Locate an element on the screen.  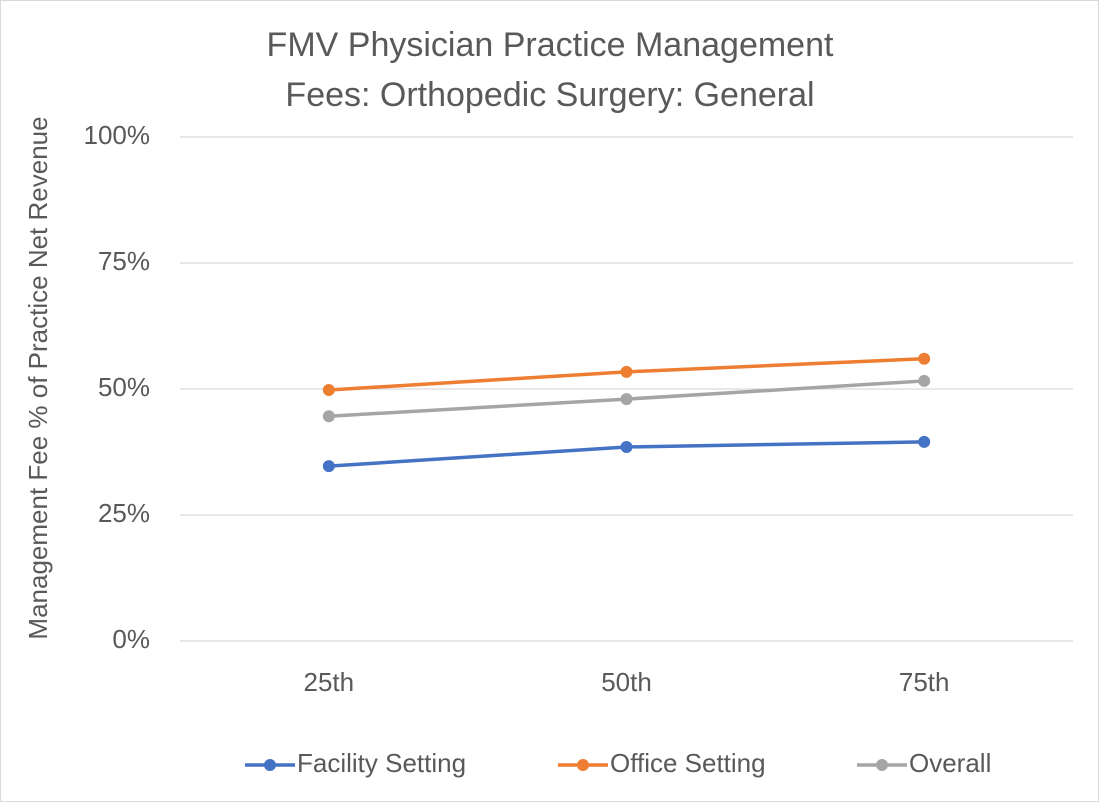
y-tick-label: 75% is located at coordinates (124, 261).